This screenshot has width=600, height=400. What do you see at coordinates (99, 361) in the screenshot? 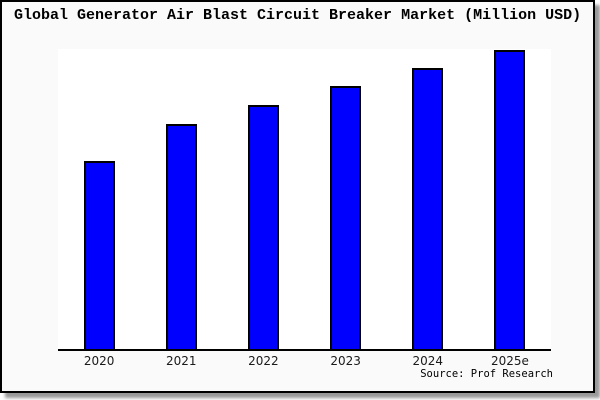
I see `x-tick-2020: 2020` at bounding box center [99, 361].